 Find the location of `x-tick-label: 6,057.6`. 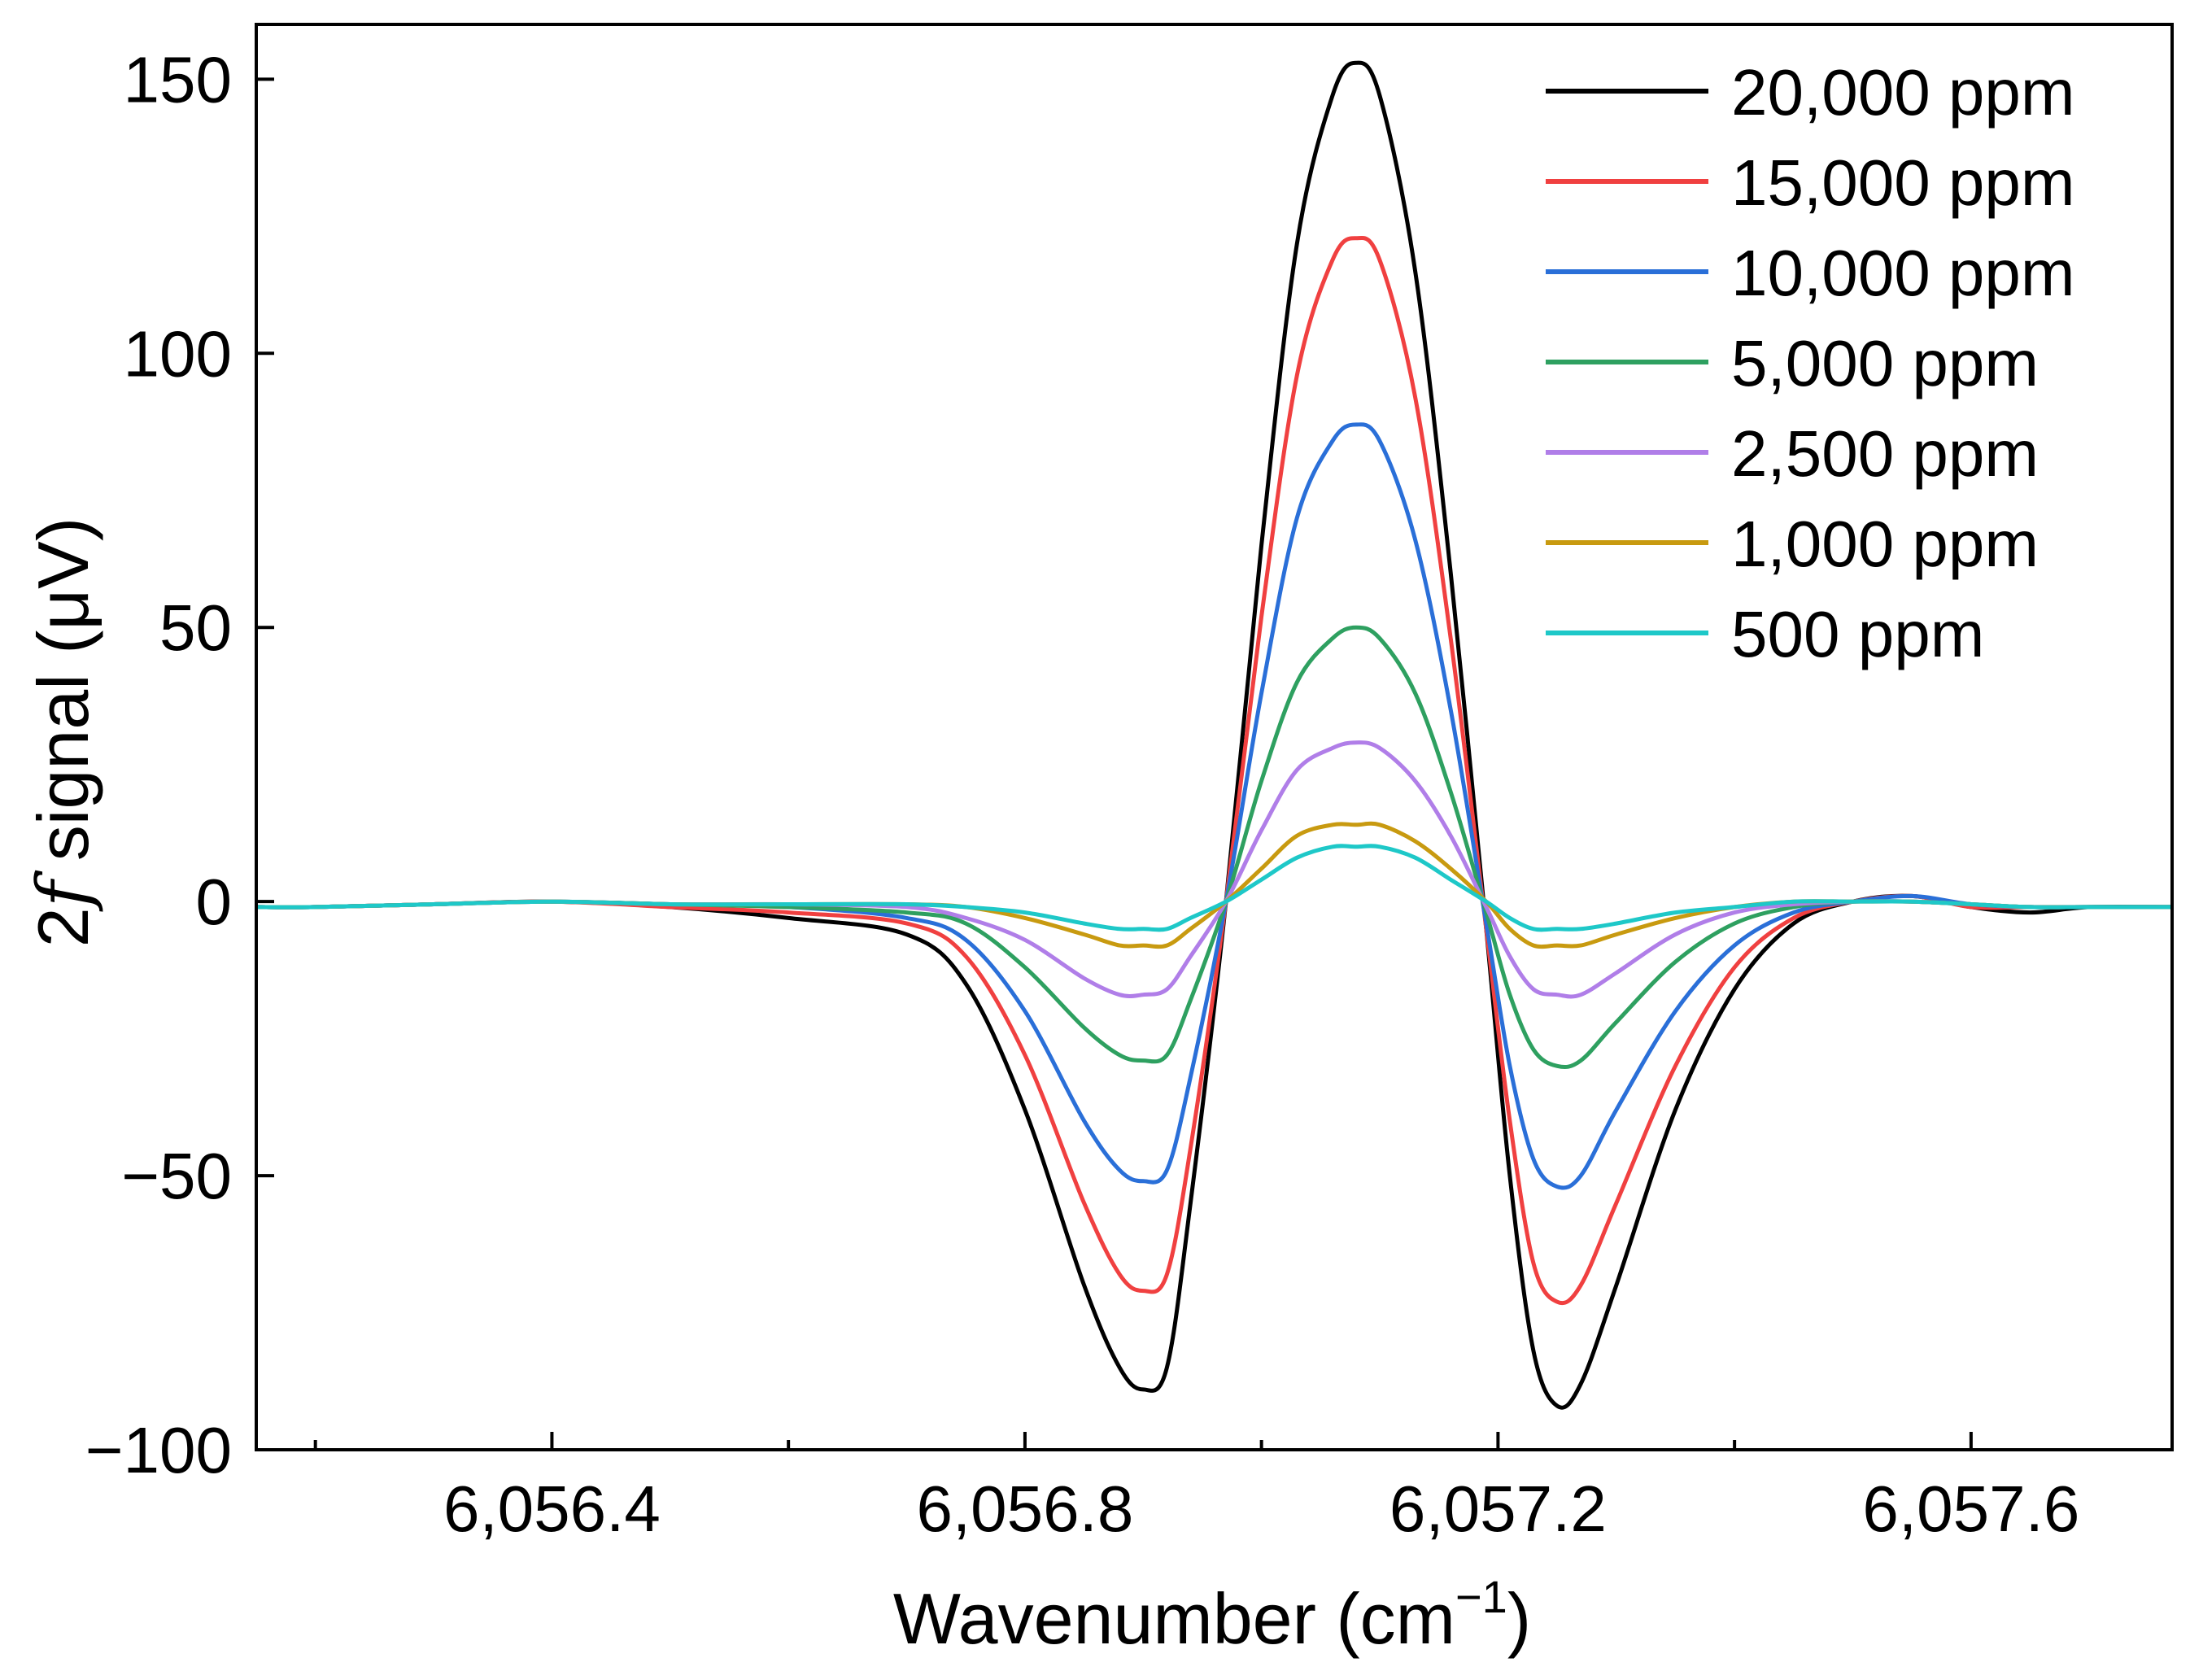

x-tick-label: 6,057.6 is located at coordinates (1970, 1509).